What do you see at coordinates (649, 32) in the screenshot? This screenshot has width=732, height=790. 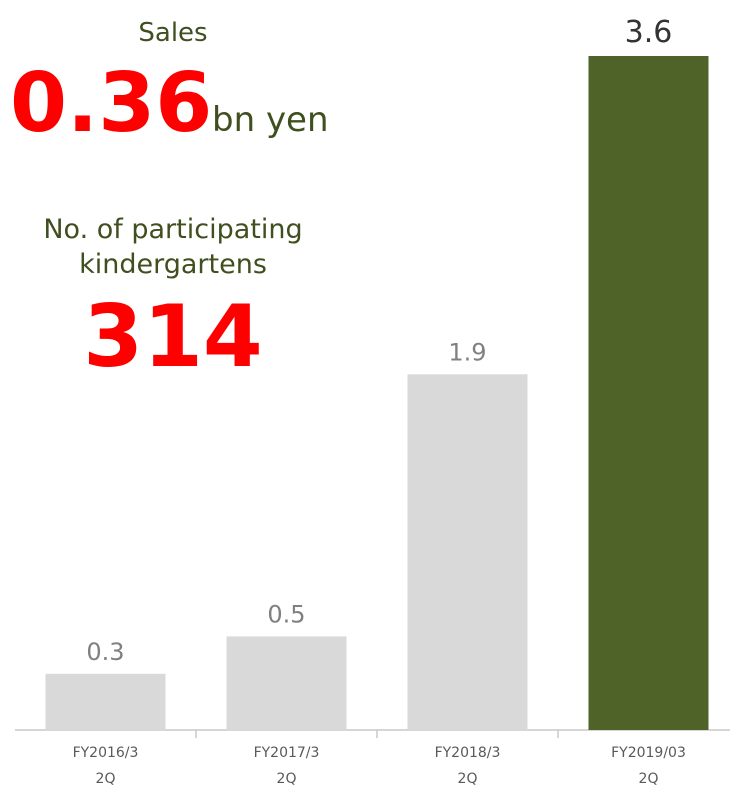 I see `value-label: 3.6` at bounding box center [649, 32].